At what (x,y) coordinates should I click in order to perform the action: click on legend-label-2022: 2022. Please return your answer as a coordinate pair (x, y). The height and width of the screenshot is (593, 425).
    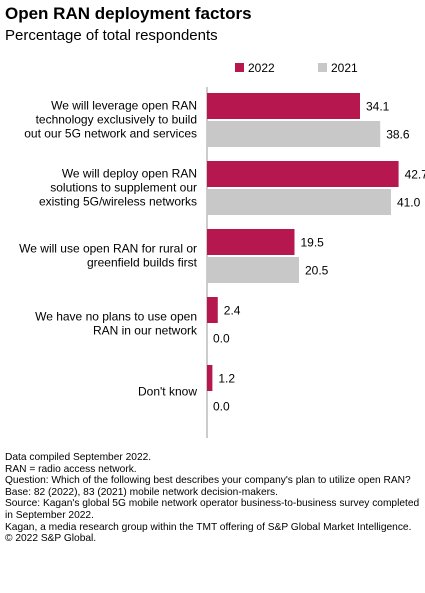
    Looking at the image, I should click on (261, 68).